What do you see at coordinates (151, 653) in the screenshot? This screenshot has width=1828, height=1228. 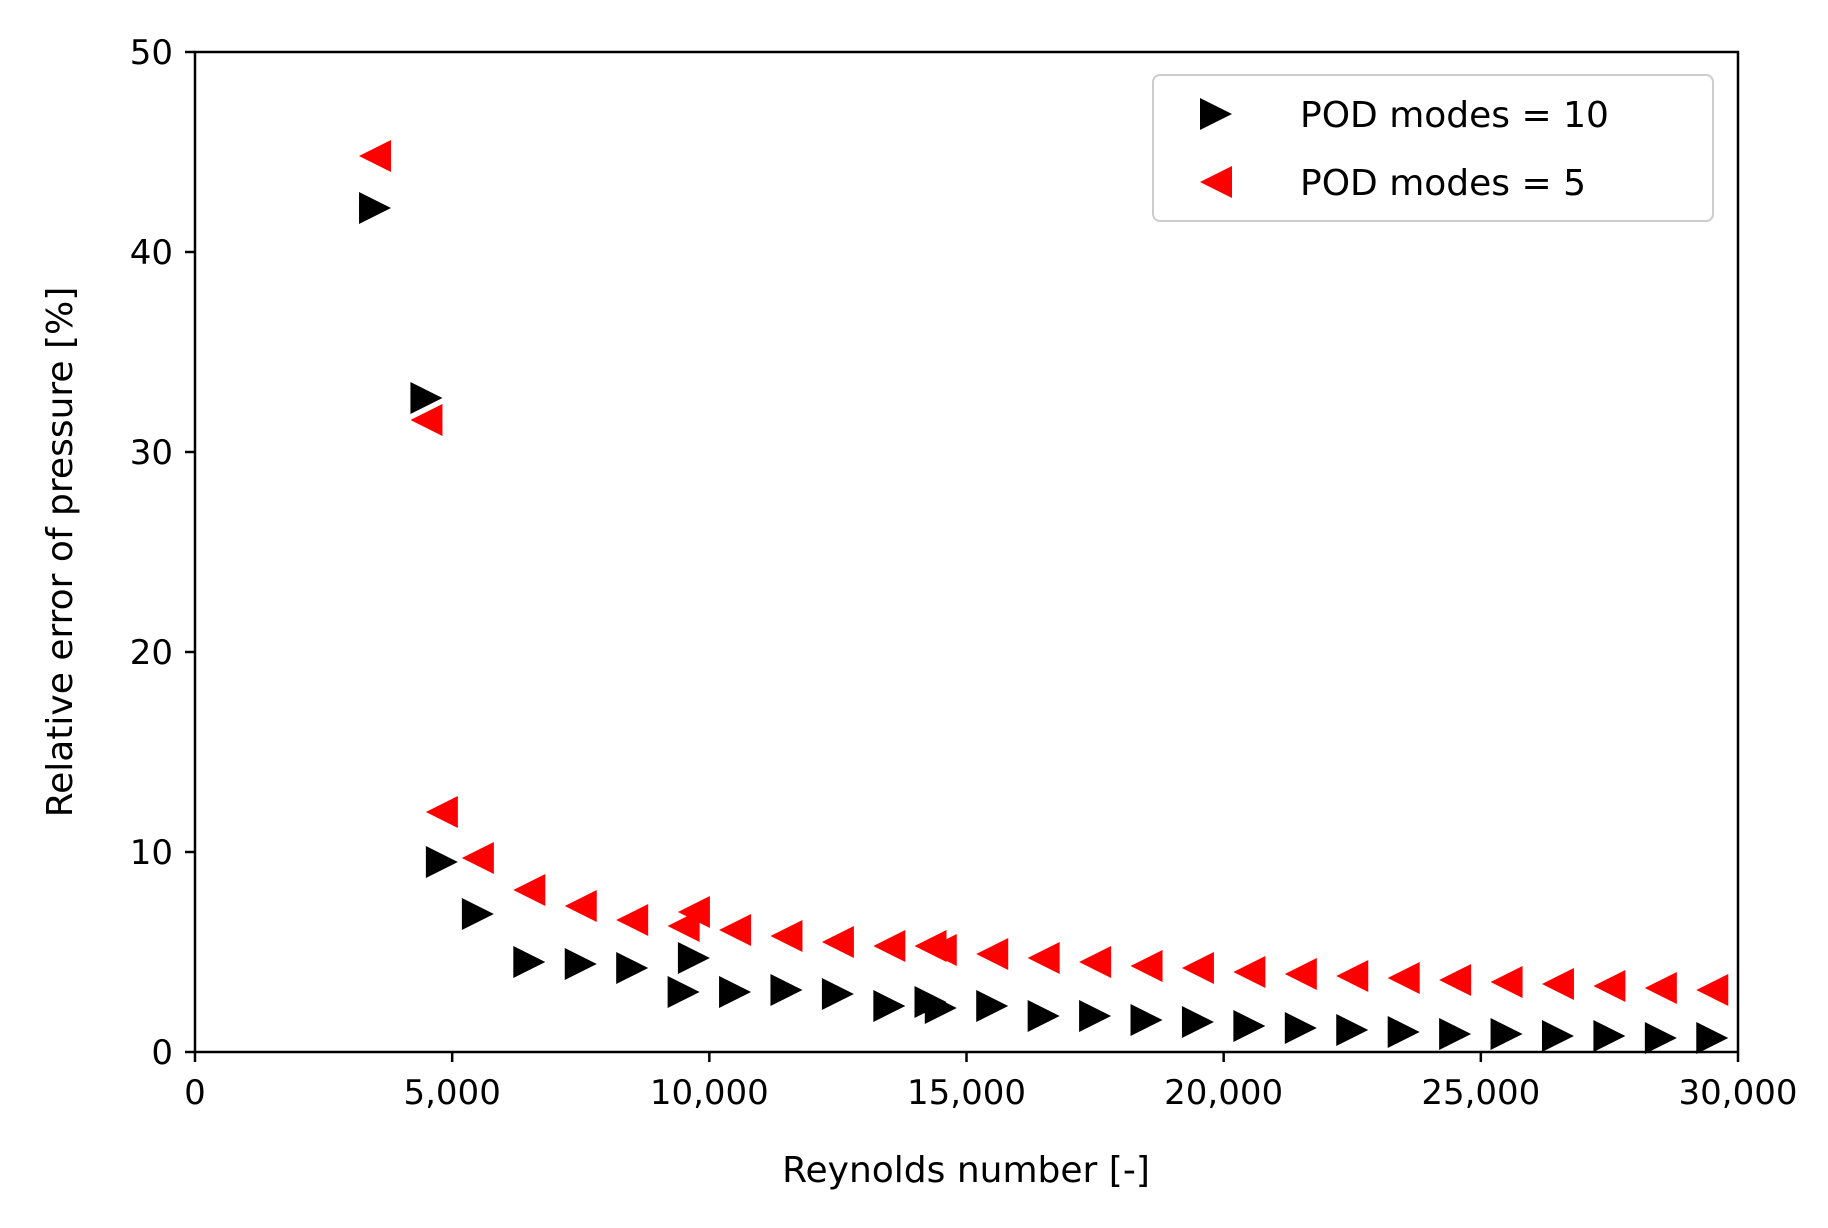 I see `y-tick-label: 20` at bounding box center [151, 653].